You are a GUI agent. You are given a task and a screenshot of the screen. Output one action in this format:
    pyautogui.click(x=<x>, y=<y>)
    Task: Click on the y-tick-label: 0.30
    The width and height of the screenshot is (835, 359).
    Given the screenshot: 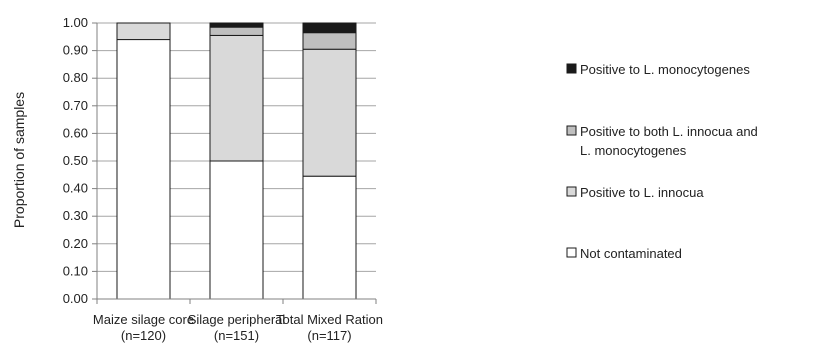 What is the action you would take?
    pyautogui.click(x=75, y=215)
    